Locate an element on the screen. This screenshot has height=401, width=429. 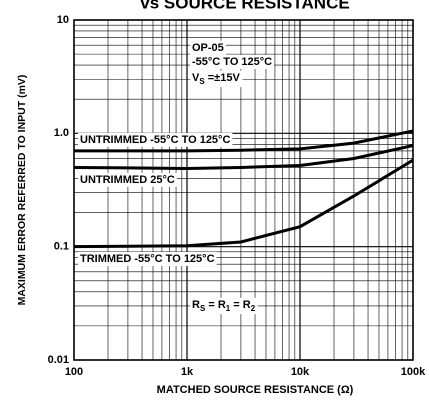
y-tick-label: 0.1 is located at coordinates (61, 247).